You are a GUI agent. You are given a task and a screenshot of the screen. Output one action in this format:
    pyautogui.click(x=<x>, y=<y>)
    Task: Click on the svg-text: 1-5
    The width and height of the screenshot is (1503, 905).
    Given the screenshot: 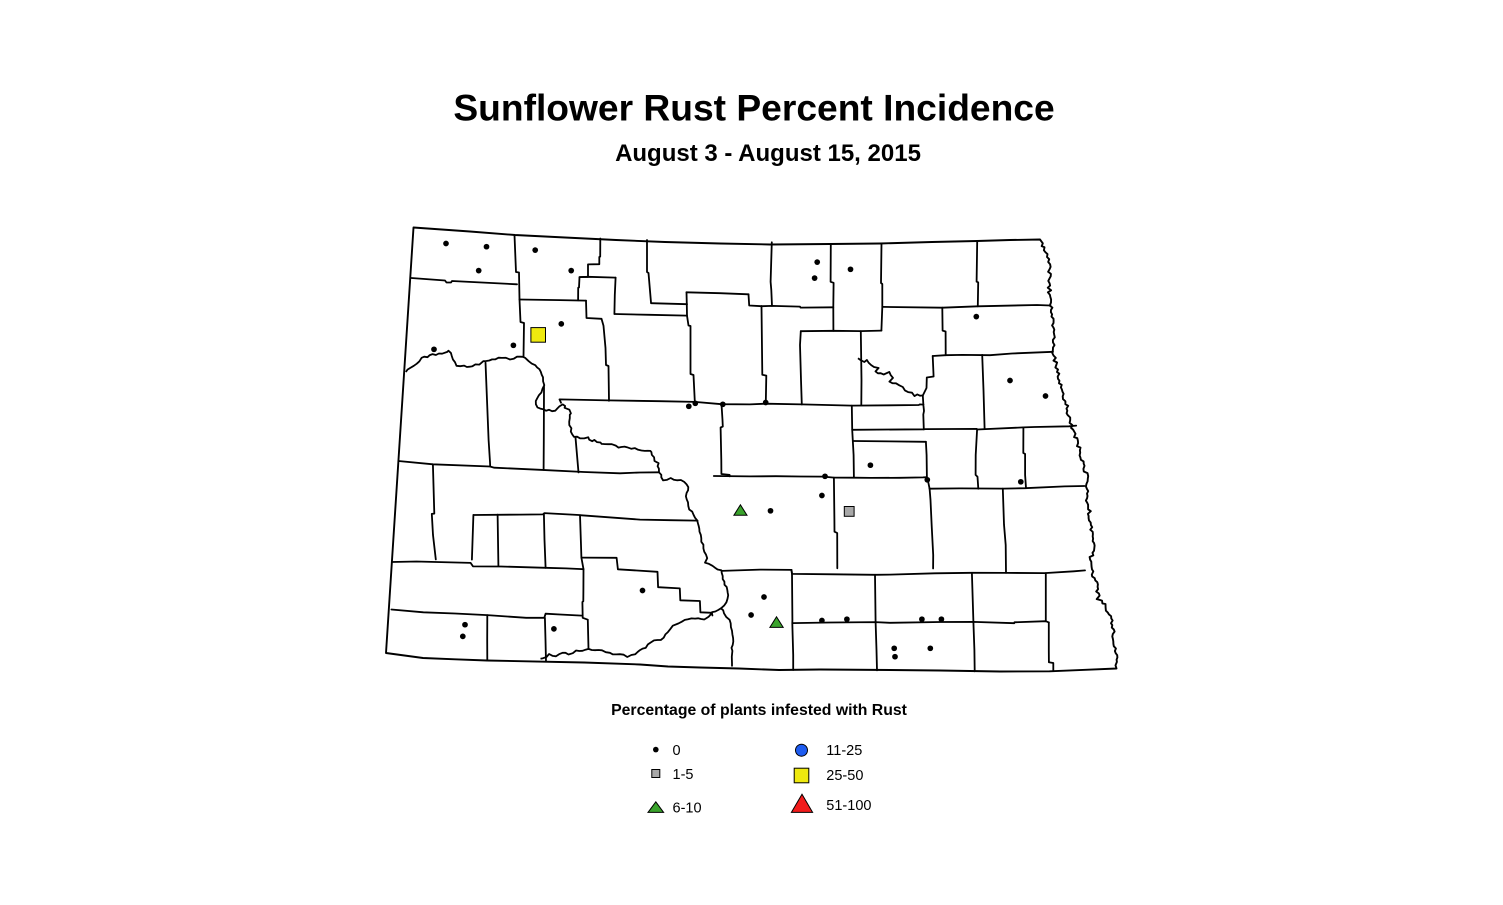 What is the action you would take?
    pyautogui.click(x=683, y=775)
    